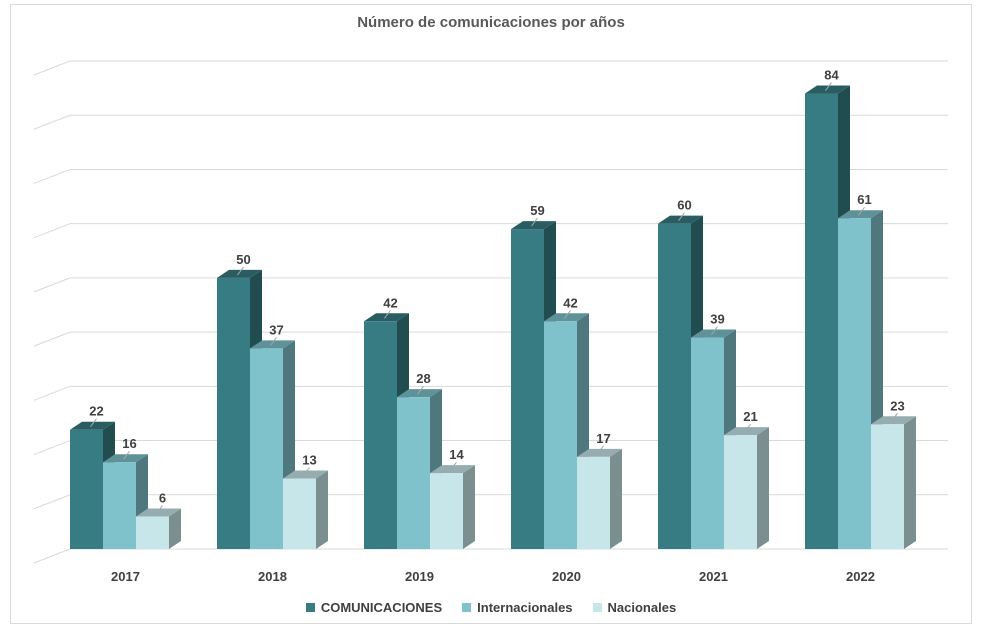 This screenshot has height=628, width=982. What do you see at coordinates (419, 576) in the screenshot?
I see `x-tick-label: 2019` at bounding box center [419, 576].